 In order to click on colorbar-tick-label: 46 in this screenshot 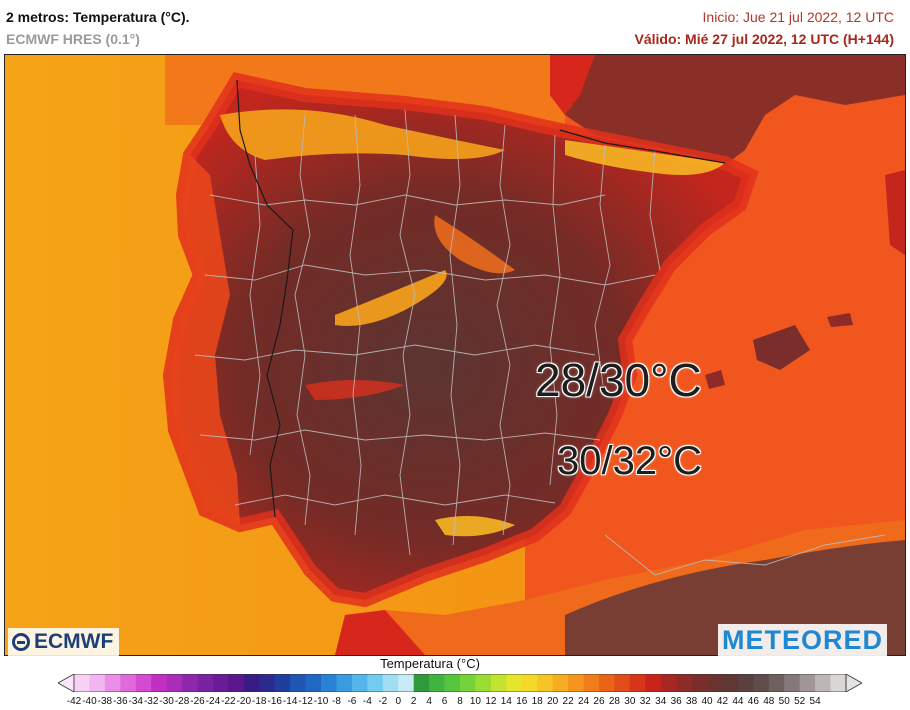, I will do `click(753, 701)`.